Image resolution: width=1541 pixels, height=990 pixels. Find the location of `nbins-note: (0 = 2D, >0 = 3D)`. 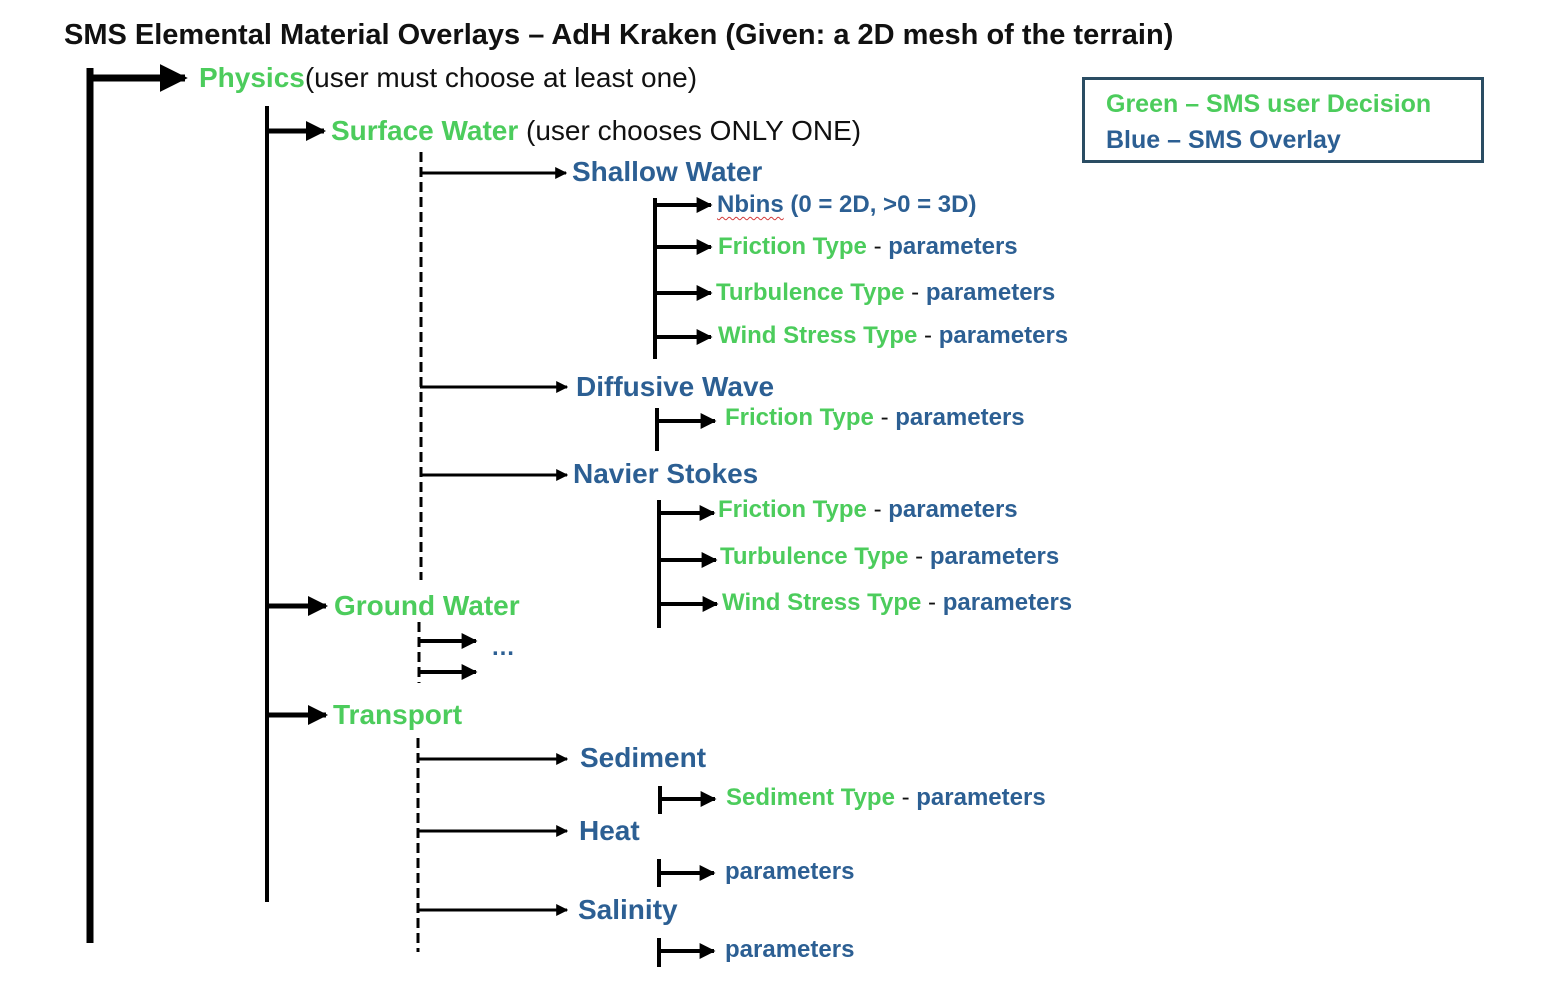

nbins-note: (0 = 2D, >0 = 3D) is located at coordinates (880, 204).